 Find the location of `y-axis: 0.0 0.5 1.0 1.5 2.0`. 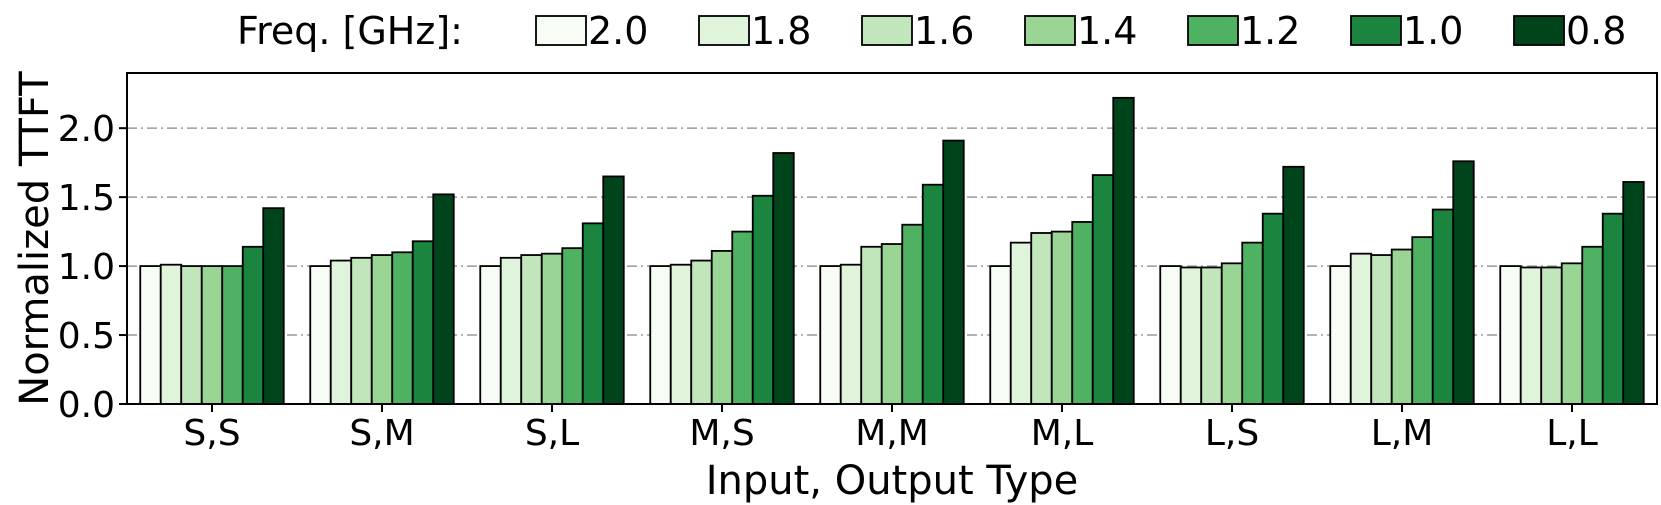

y-axis: 0.0 0.5 1.0 1.5 2.0 is located at coordinates (92, 267).